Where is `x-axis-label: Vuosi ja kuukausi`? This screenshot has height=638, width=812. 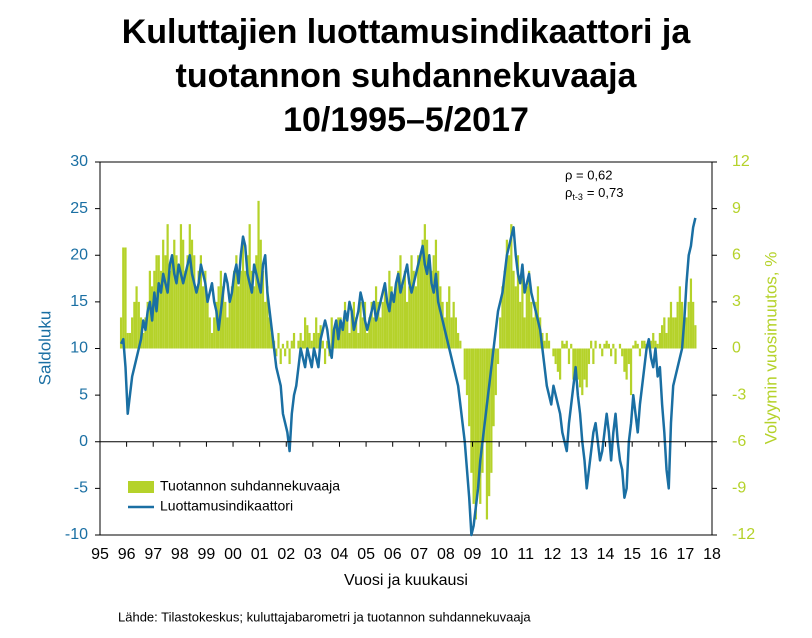
x-axis-label: Vuosi ja kuukausi is located at coordinates (406, 580).